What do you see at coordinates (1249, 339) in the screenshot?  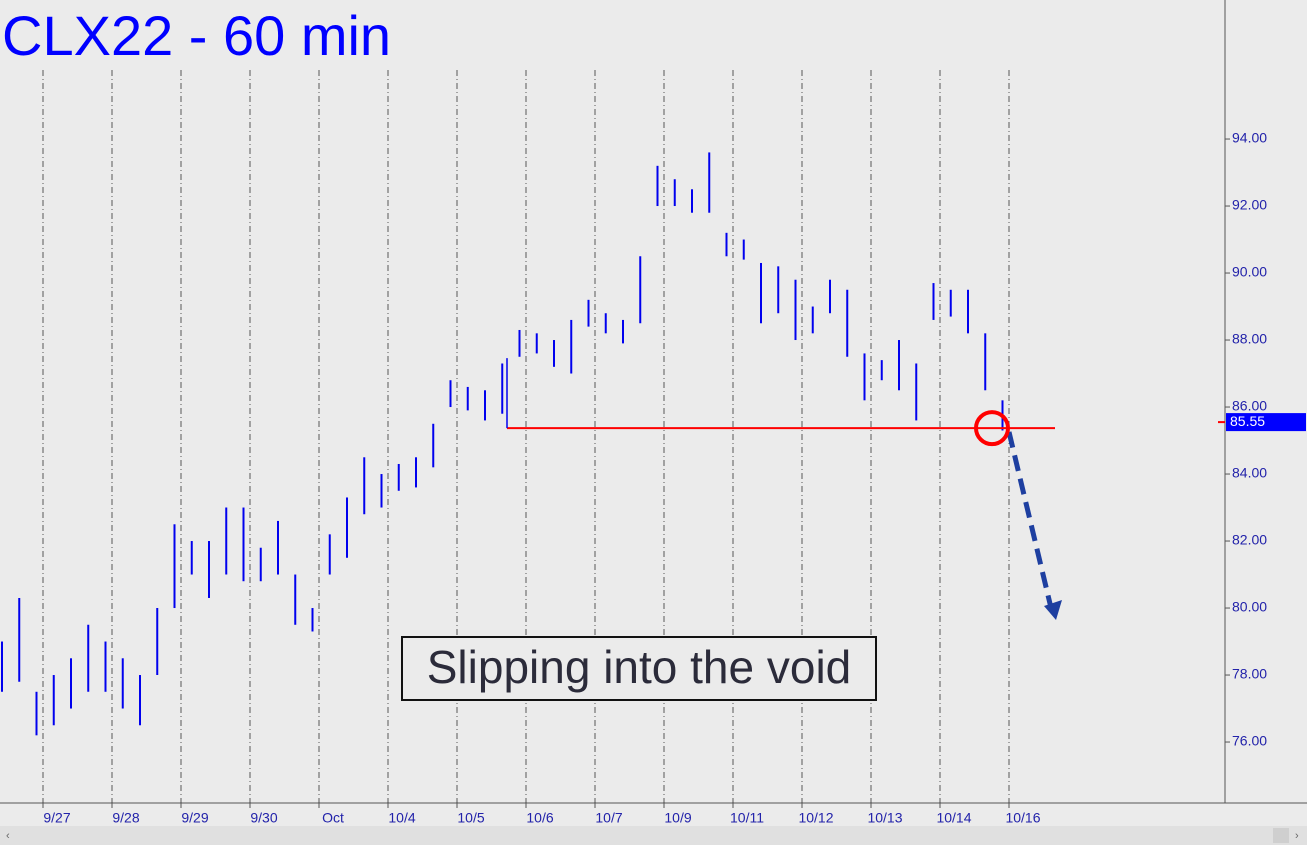 I see `y-tick-label: 88.00` at bounding box center [1249, 339].